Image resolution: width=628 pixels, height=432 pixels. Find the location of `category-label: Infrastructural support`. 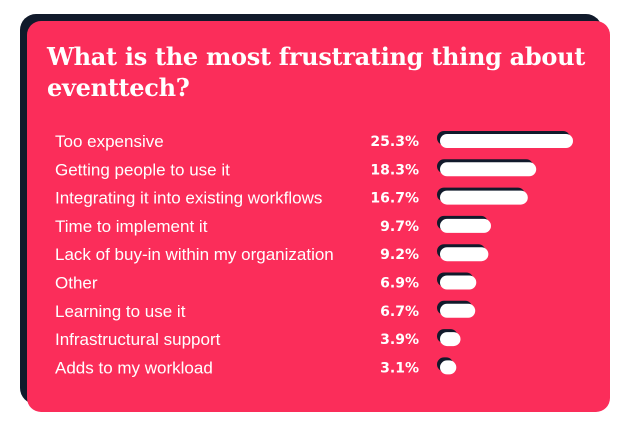

category-label: Infrastructural support is located at coordinates (138, 339).